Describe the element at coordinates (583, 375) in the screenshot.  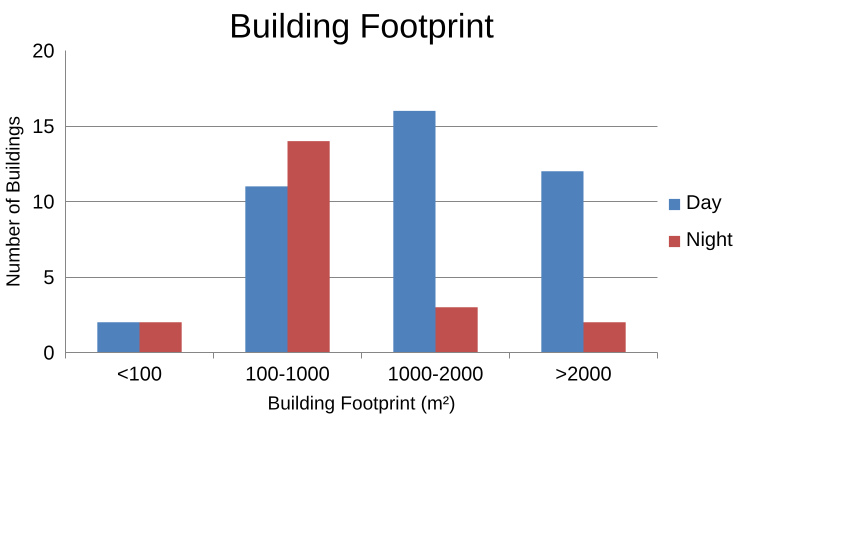
I see `x-tick-label: >2000` at that location.